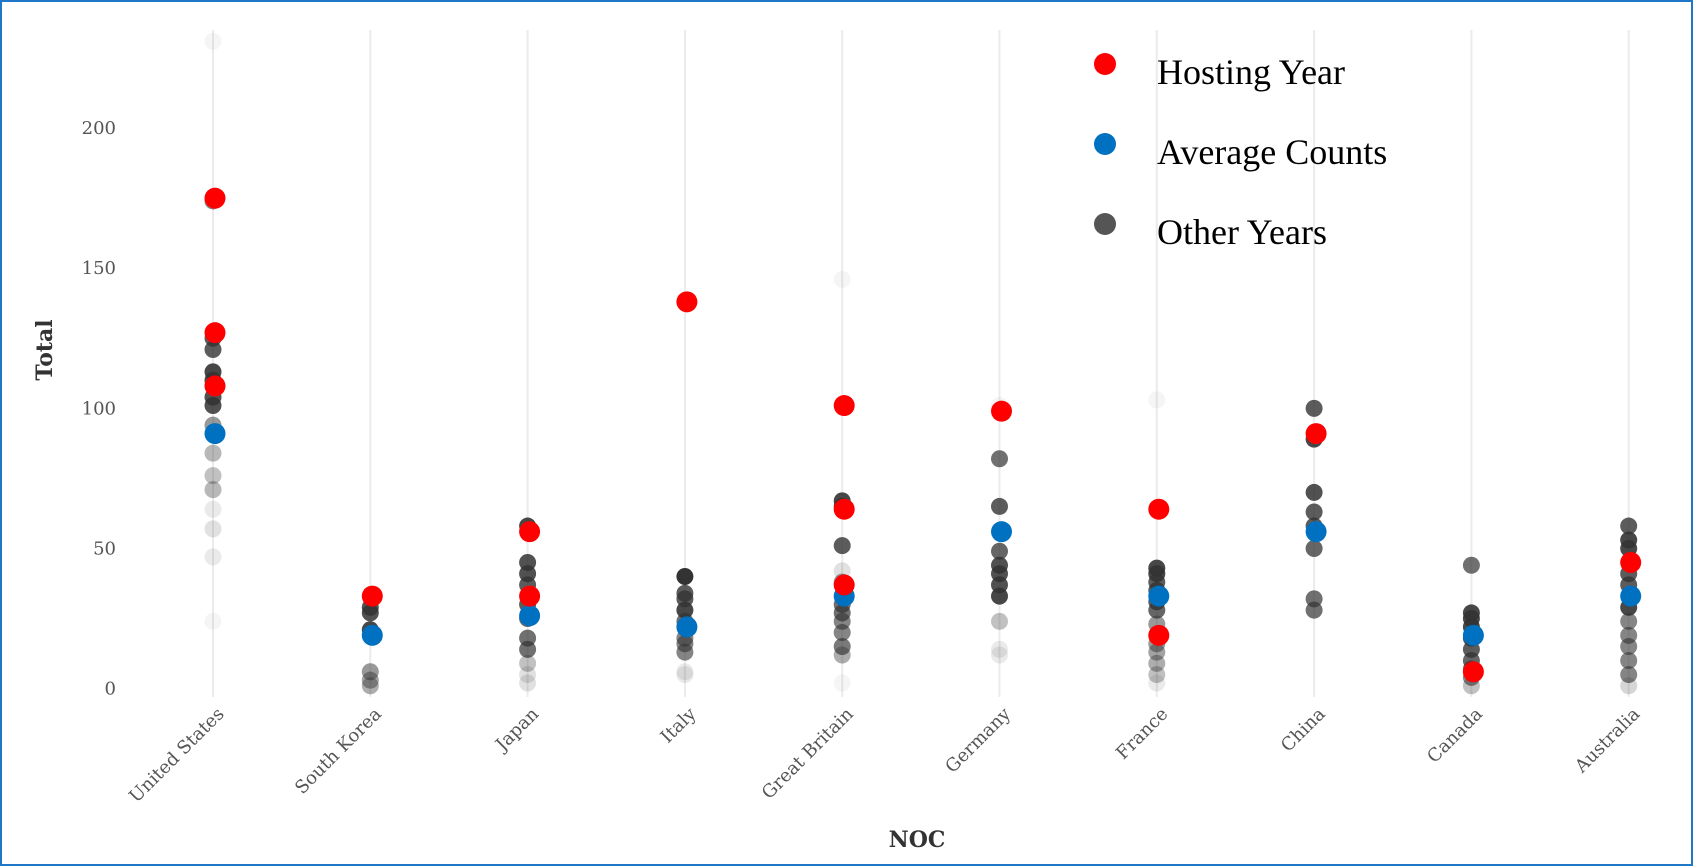 The height and width of the screenshot is (866, 1693). I want to click on legend: Hosting Year Average Counts Other Years, so click(1240, 152).